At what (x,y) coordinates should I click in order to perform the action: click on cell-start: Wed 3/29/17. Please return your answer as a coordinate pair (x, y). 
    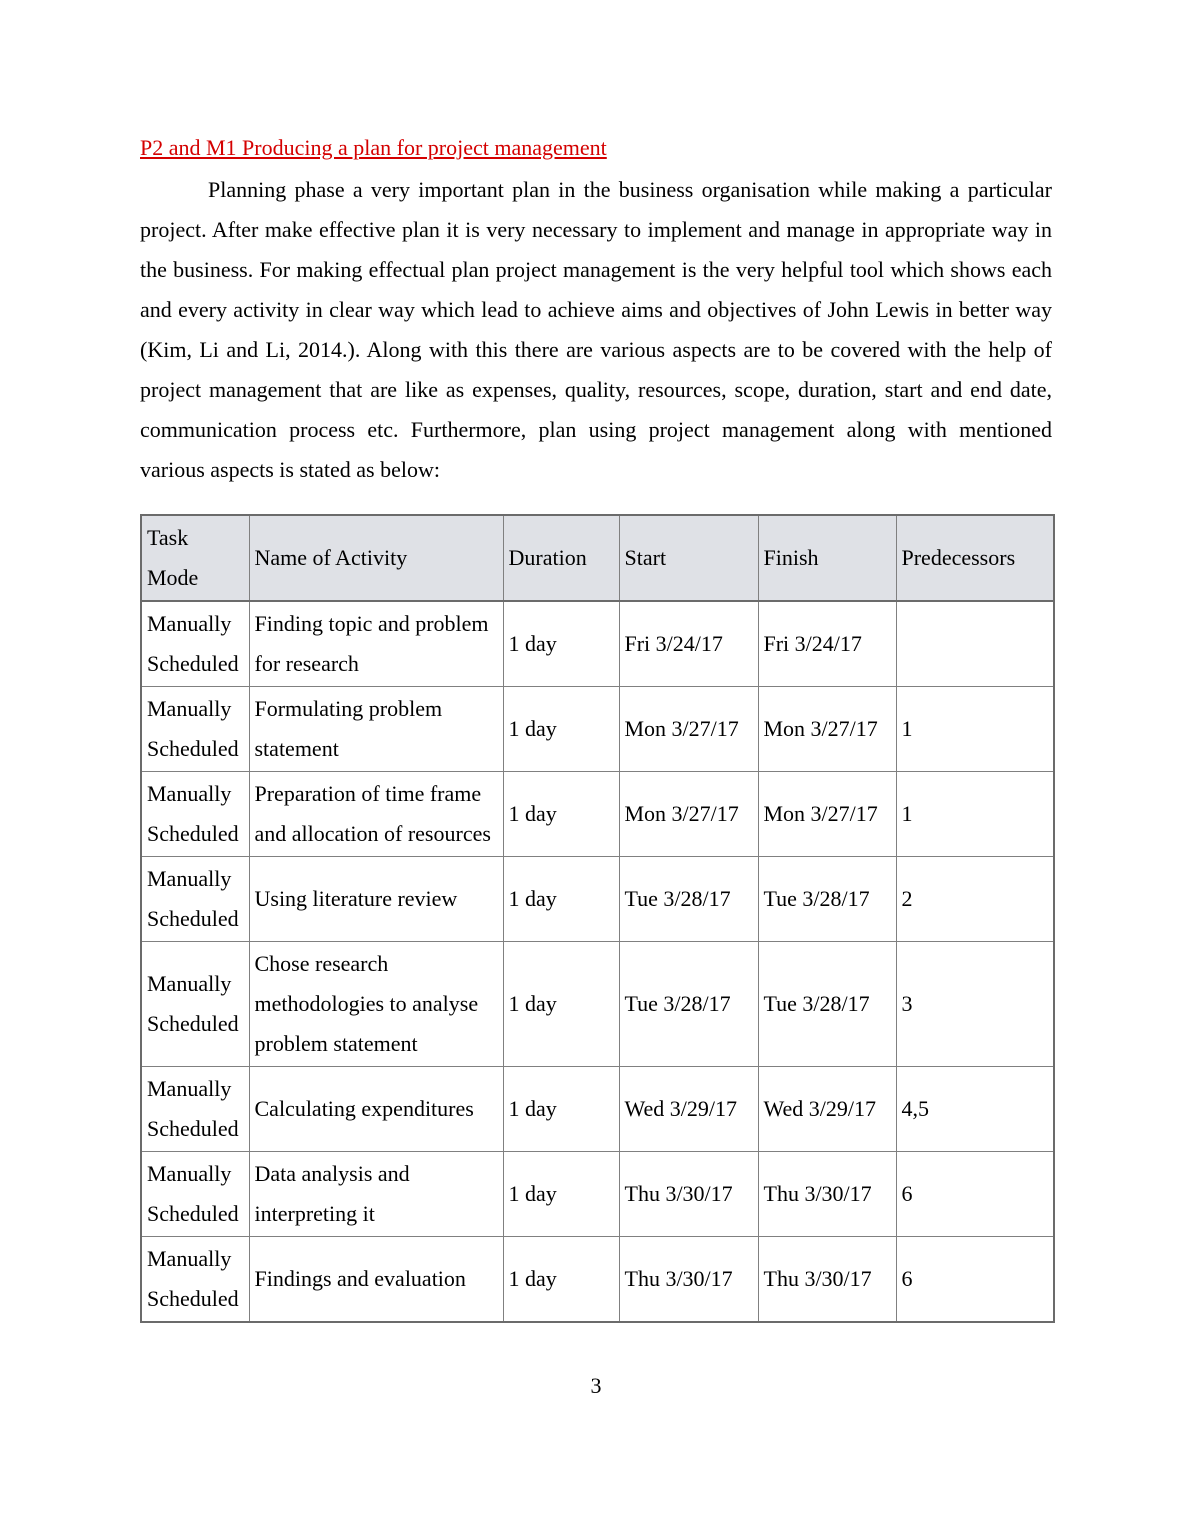
    Looking at the image, I should click on (688, 1109).